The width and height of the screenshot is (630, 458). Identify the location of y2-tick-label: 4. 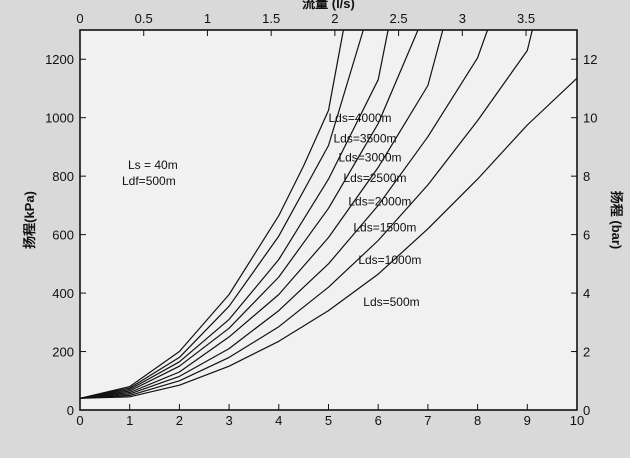
(586, 293).